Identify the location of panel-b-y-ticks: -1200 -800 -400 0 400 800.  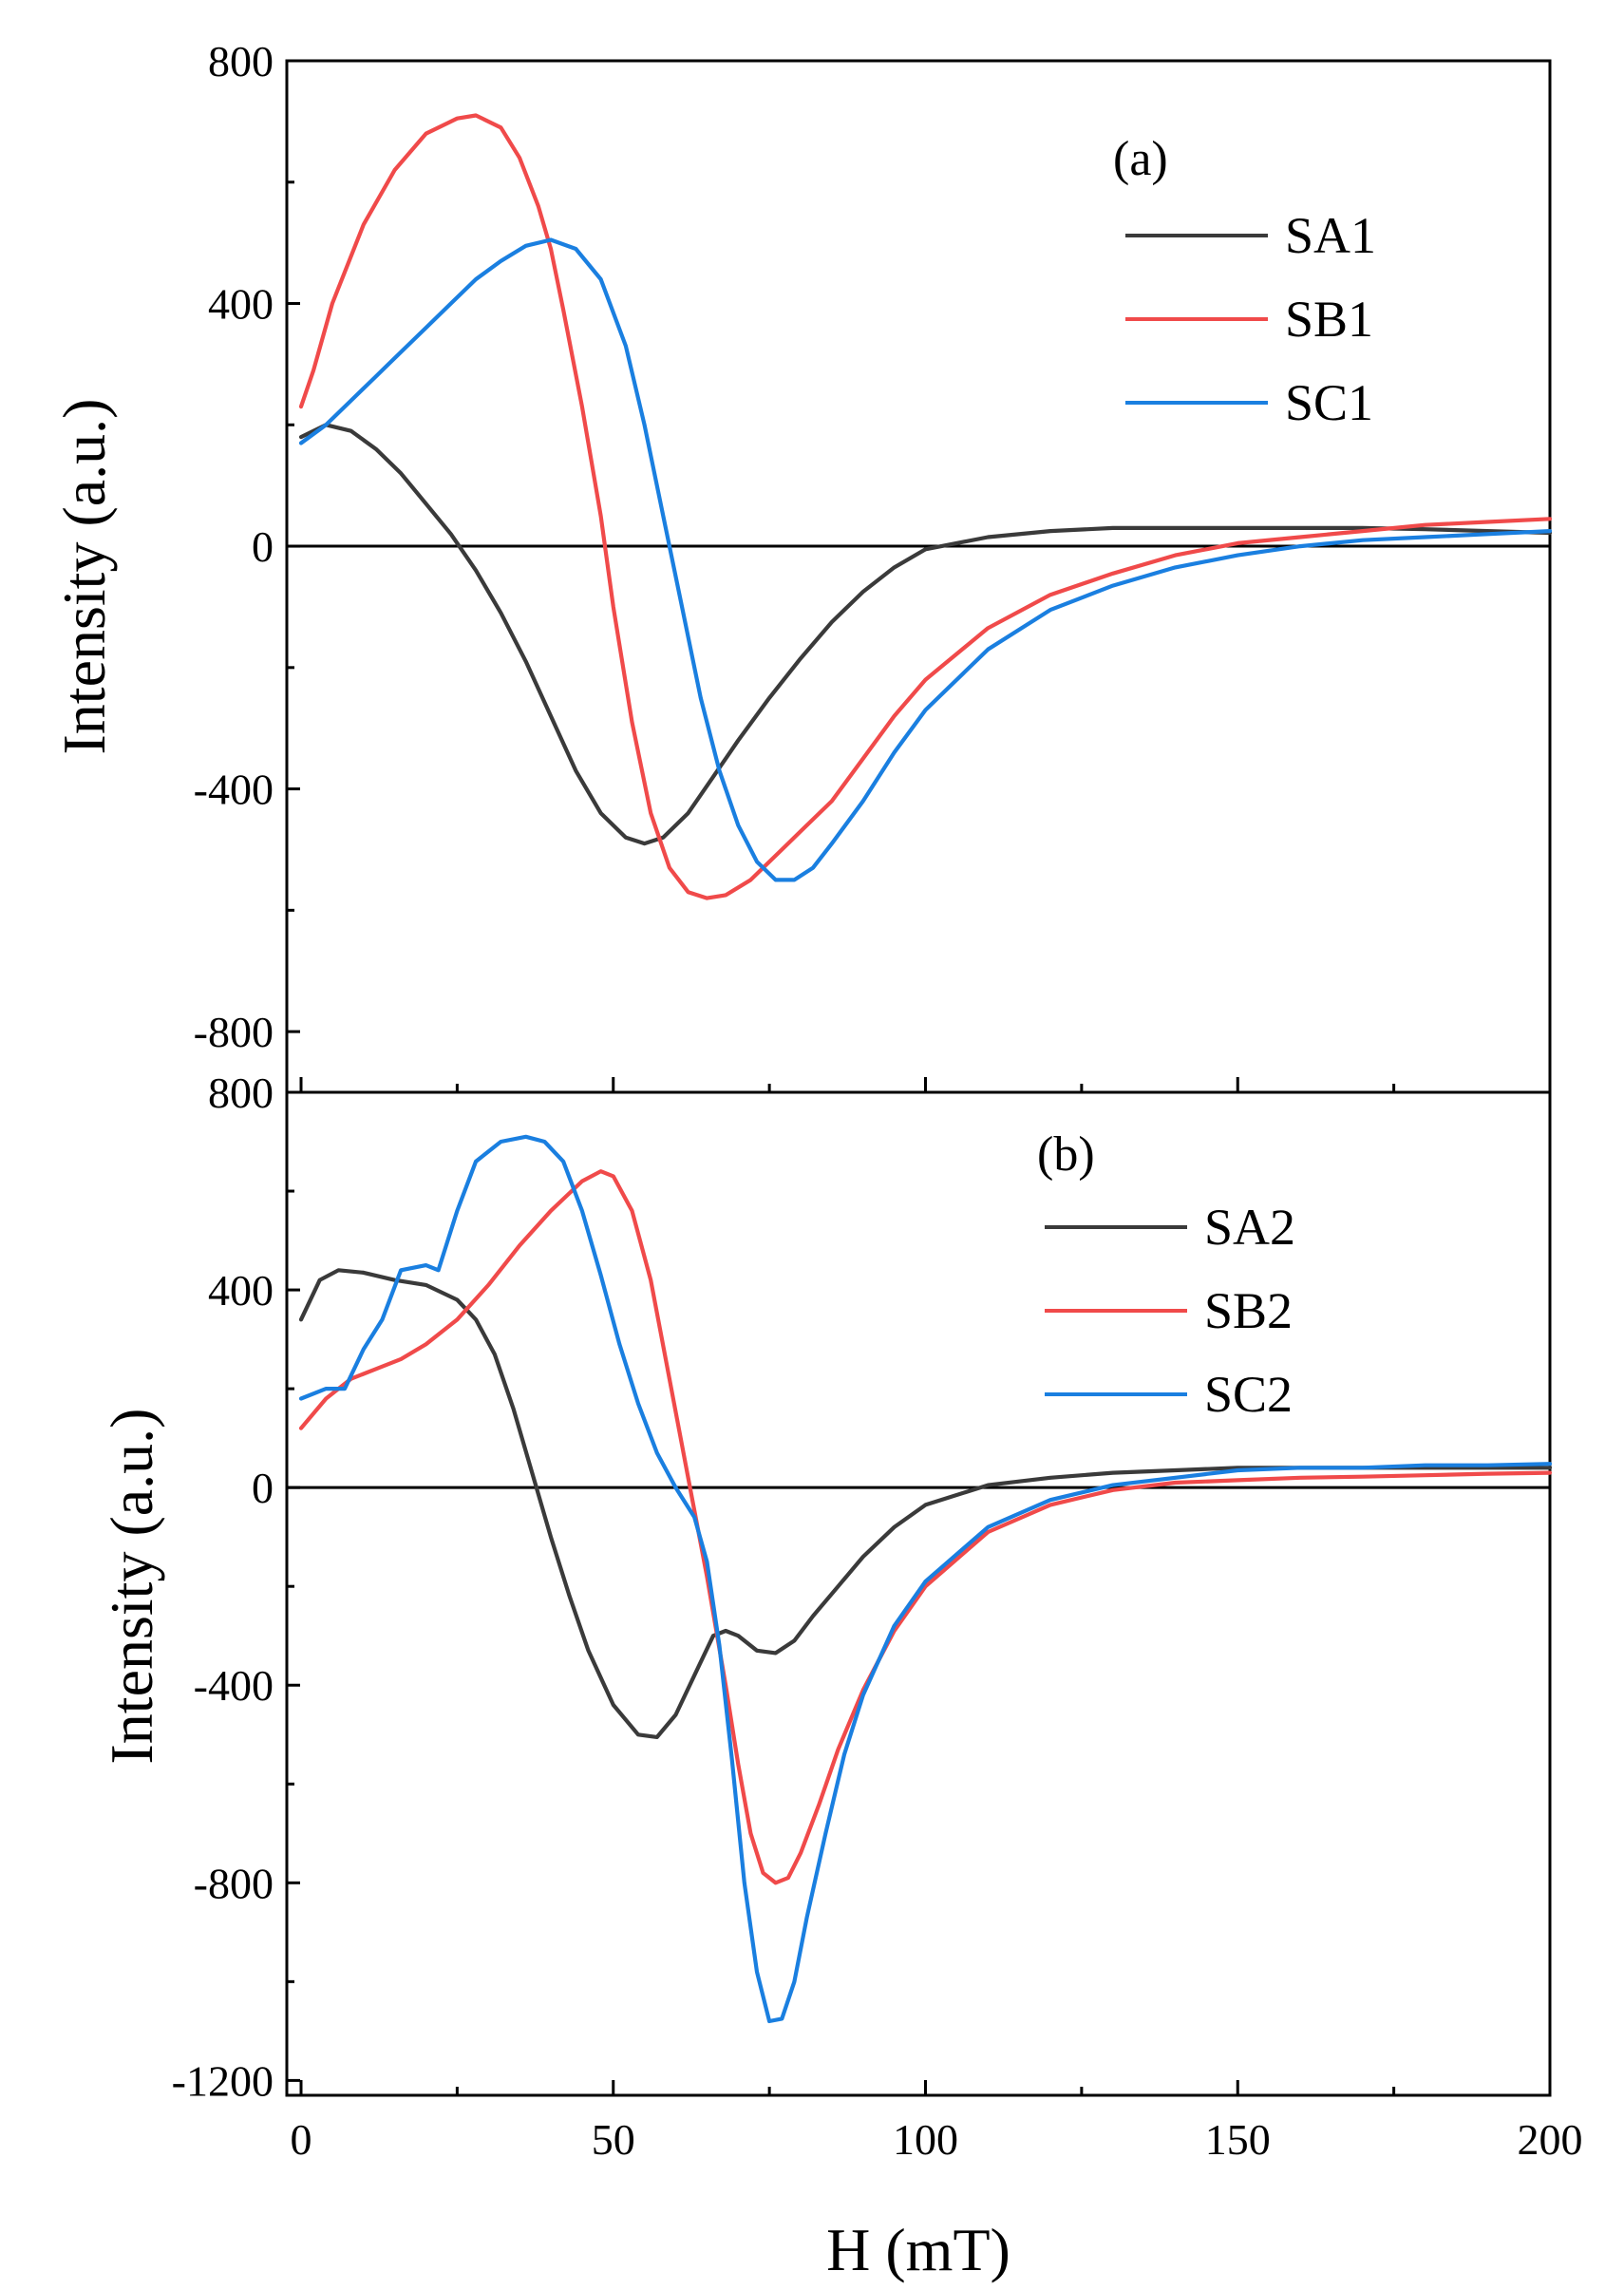
(236, 1587).